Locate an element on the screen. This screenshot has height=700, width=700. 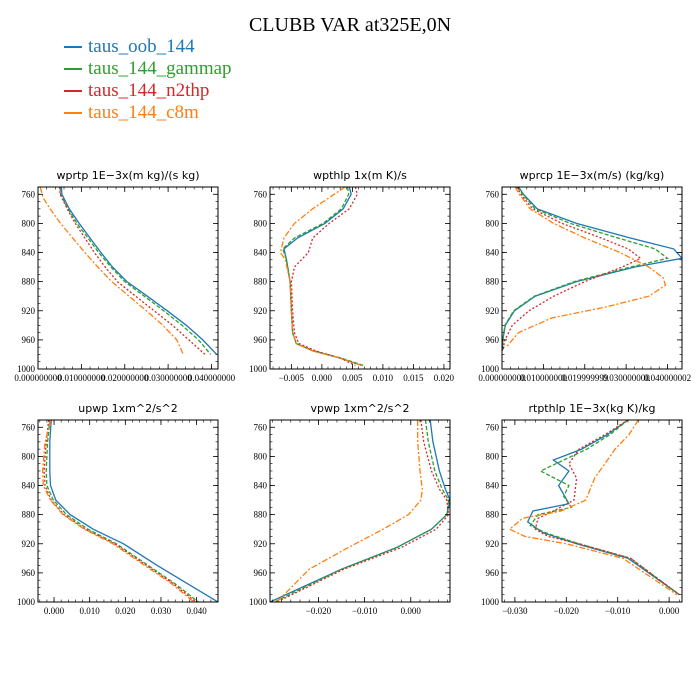
subplot-title: wprcp 1E−3x(m/s) (kg/kg) is located at coordinates (592, 175).